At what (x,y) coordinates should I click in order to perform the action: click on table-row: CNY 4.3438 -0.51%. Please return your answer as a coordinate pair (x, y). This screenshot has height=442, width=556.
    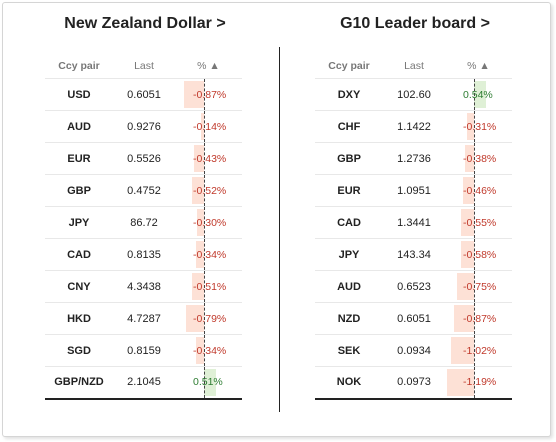
    Looking at the image, I should click on (143, 286).